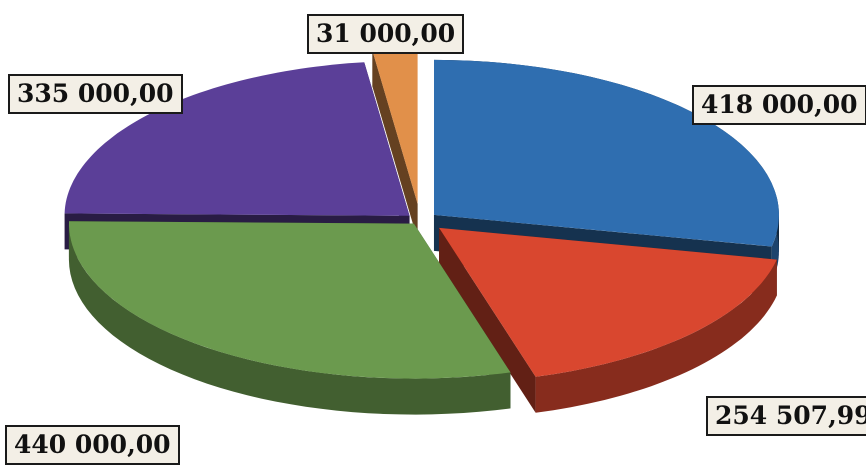  I want to click on data-label-slice-4: 335 000,00, so click(95, 94).